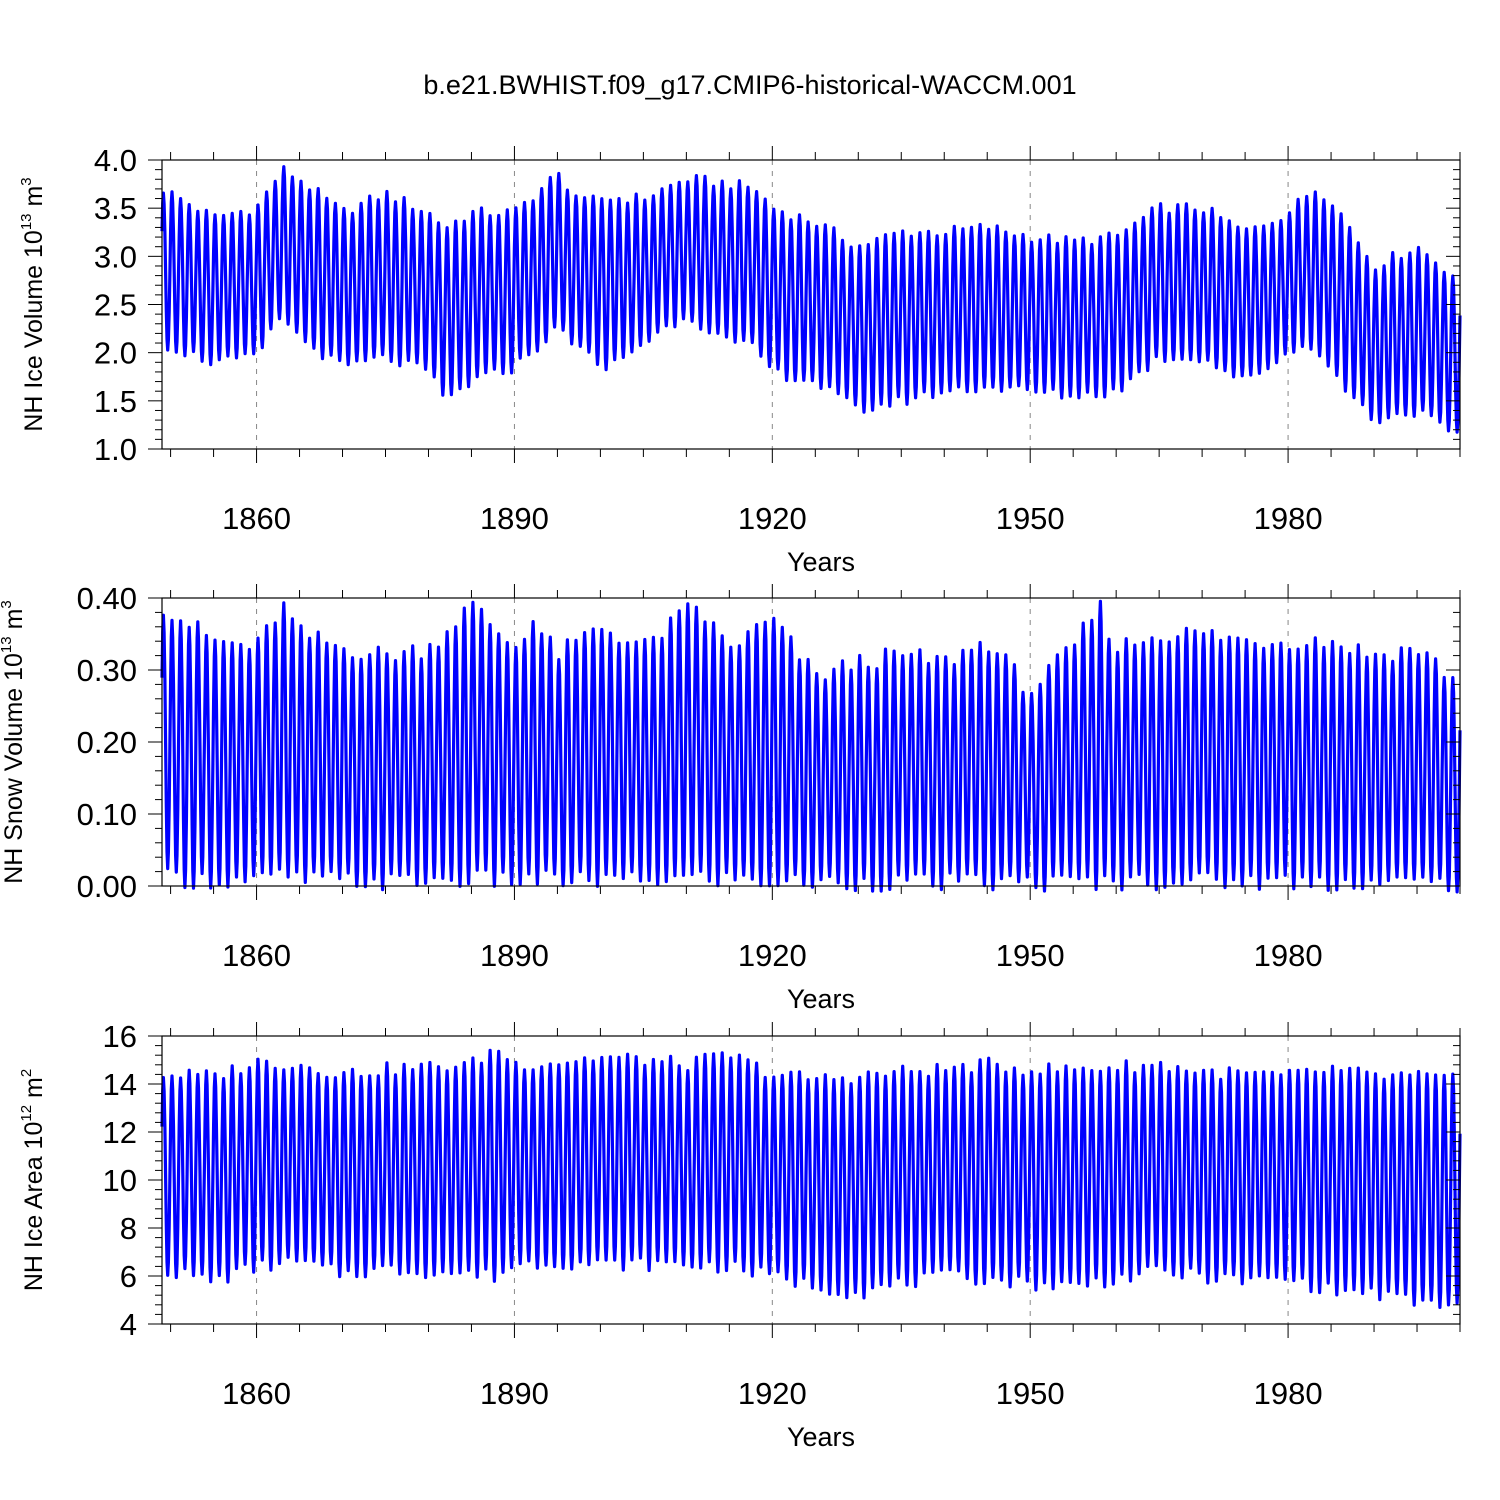 This screenshot has width=1500, height=1500. What do you see at coordinates (26, 1113) in the screenshot?
I see `y-axis-title-exp: 12` at bounding box center [26, 1113].